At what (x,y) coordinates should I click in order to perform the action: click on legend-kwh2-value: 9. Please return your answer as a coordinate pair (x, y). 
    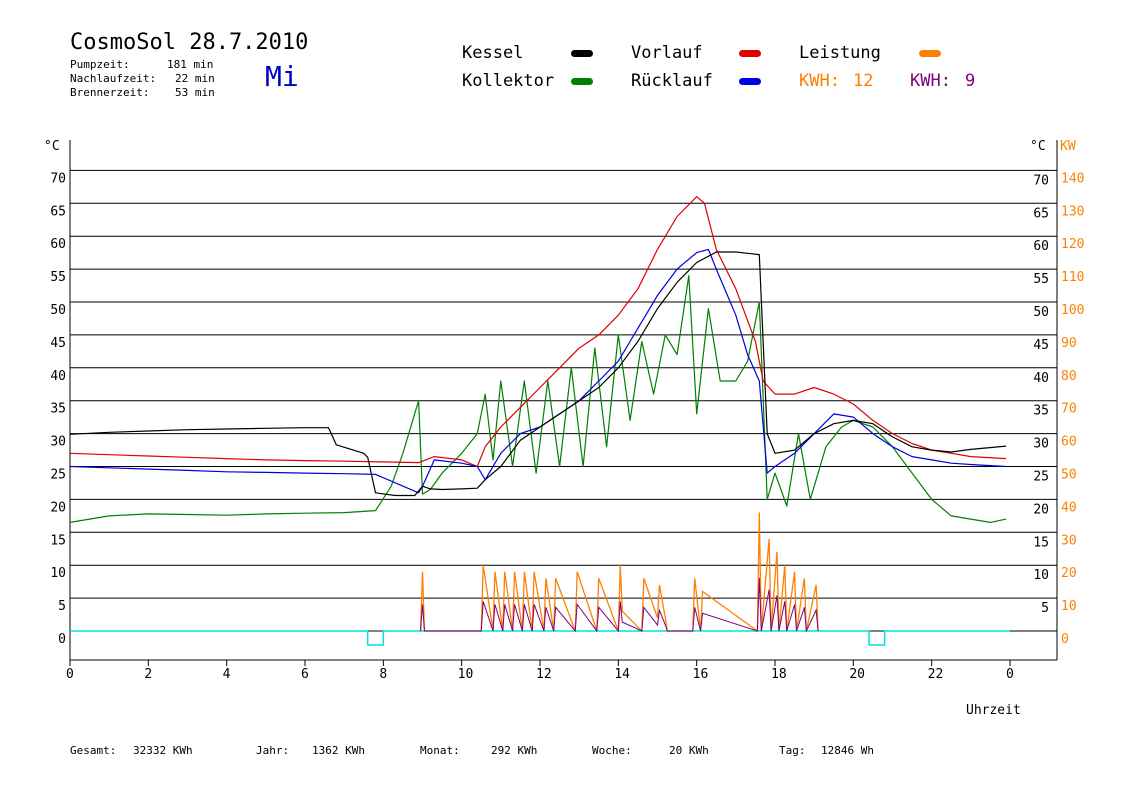
    Looking at the image, I should click on (970, 81).